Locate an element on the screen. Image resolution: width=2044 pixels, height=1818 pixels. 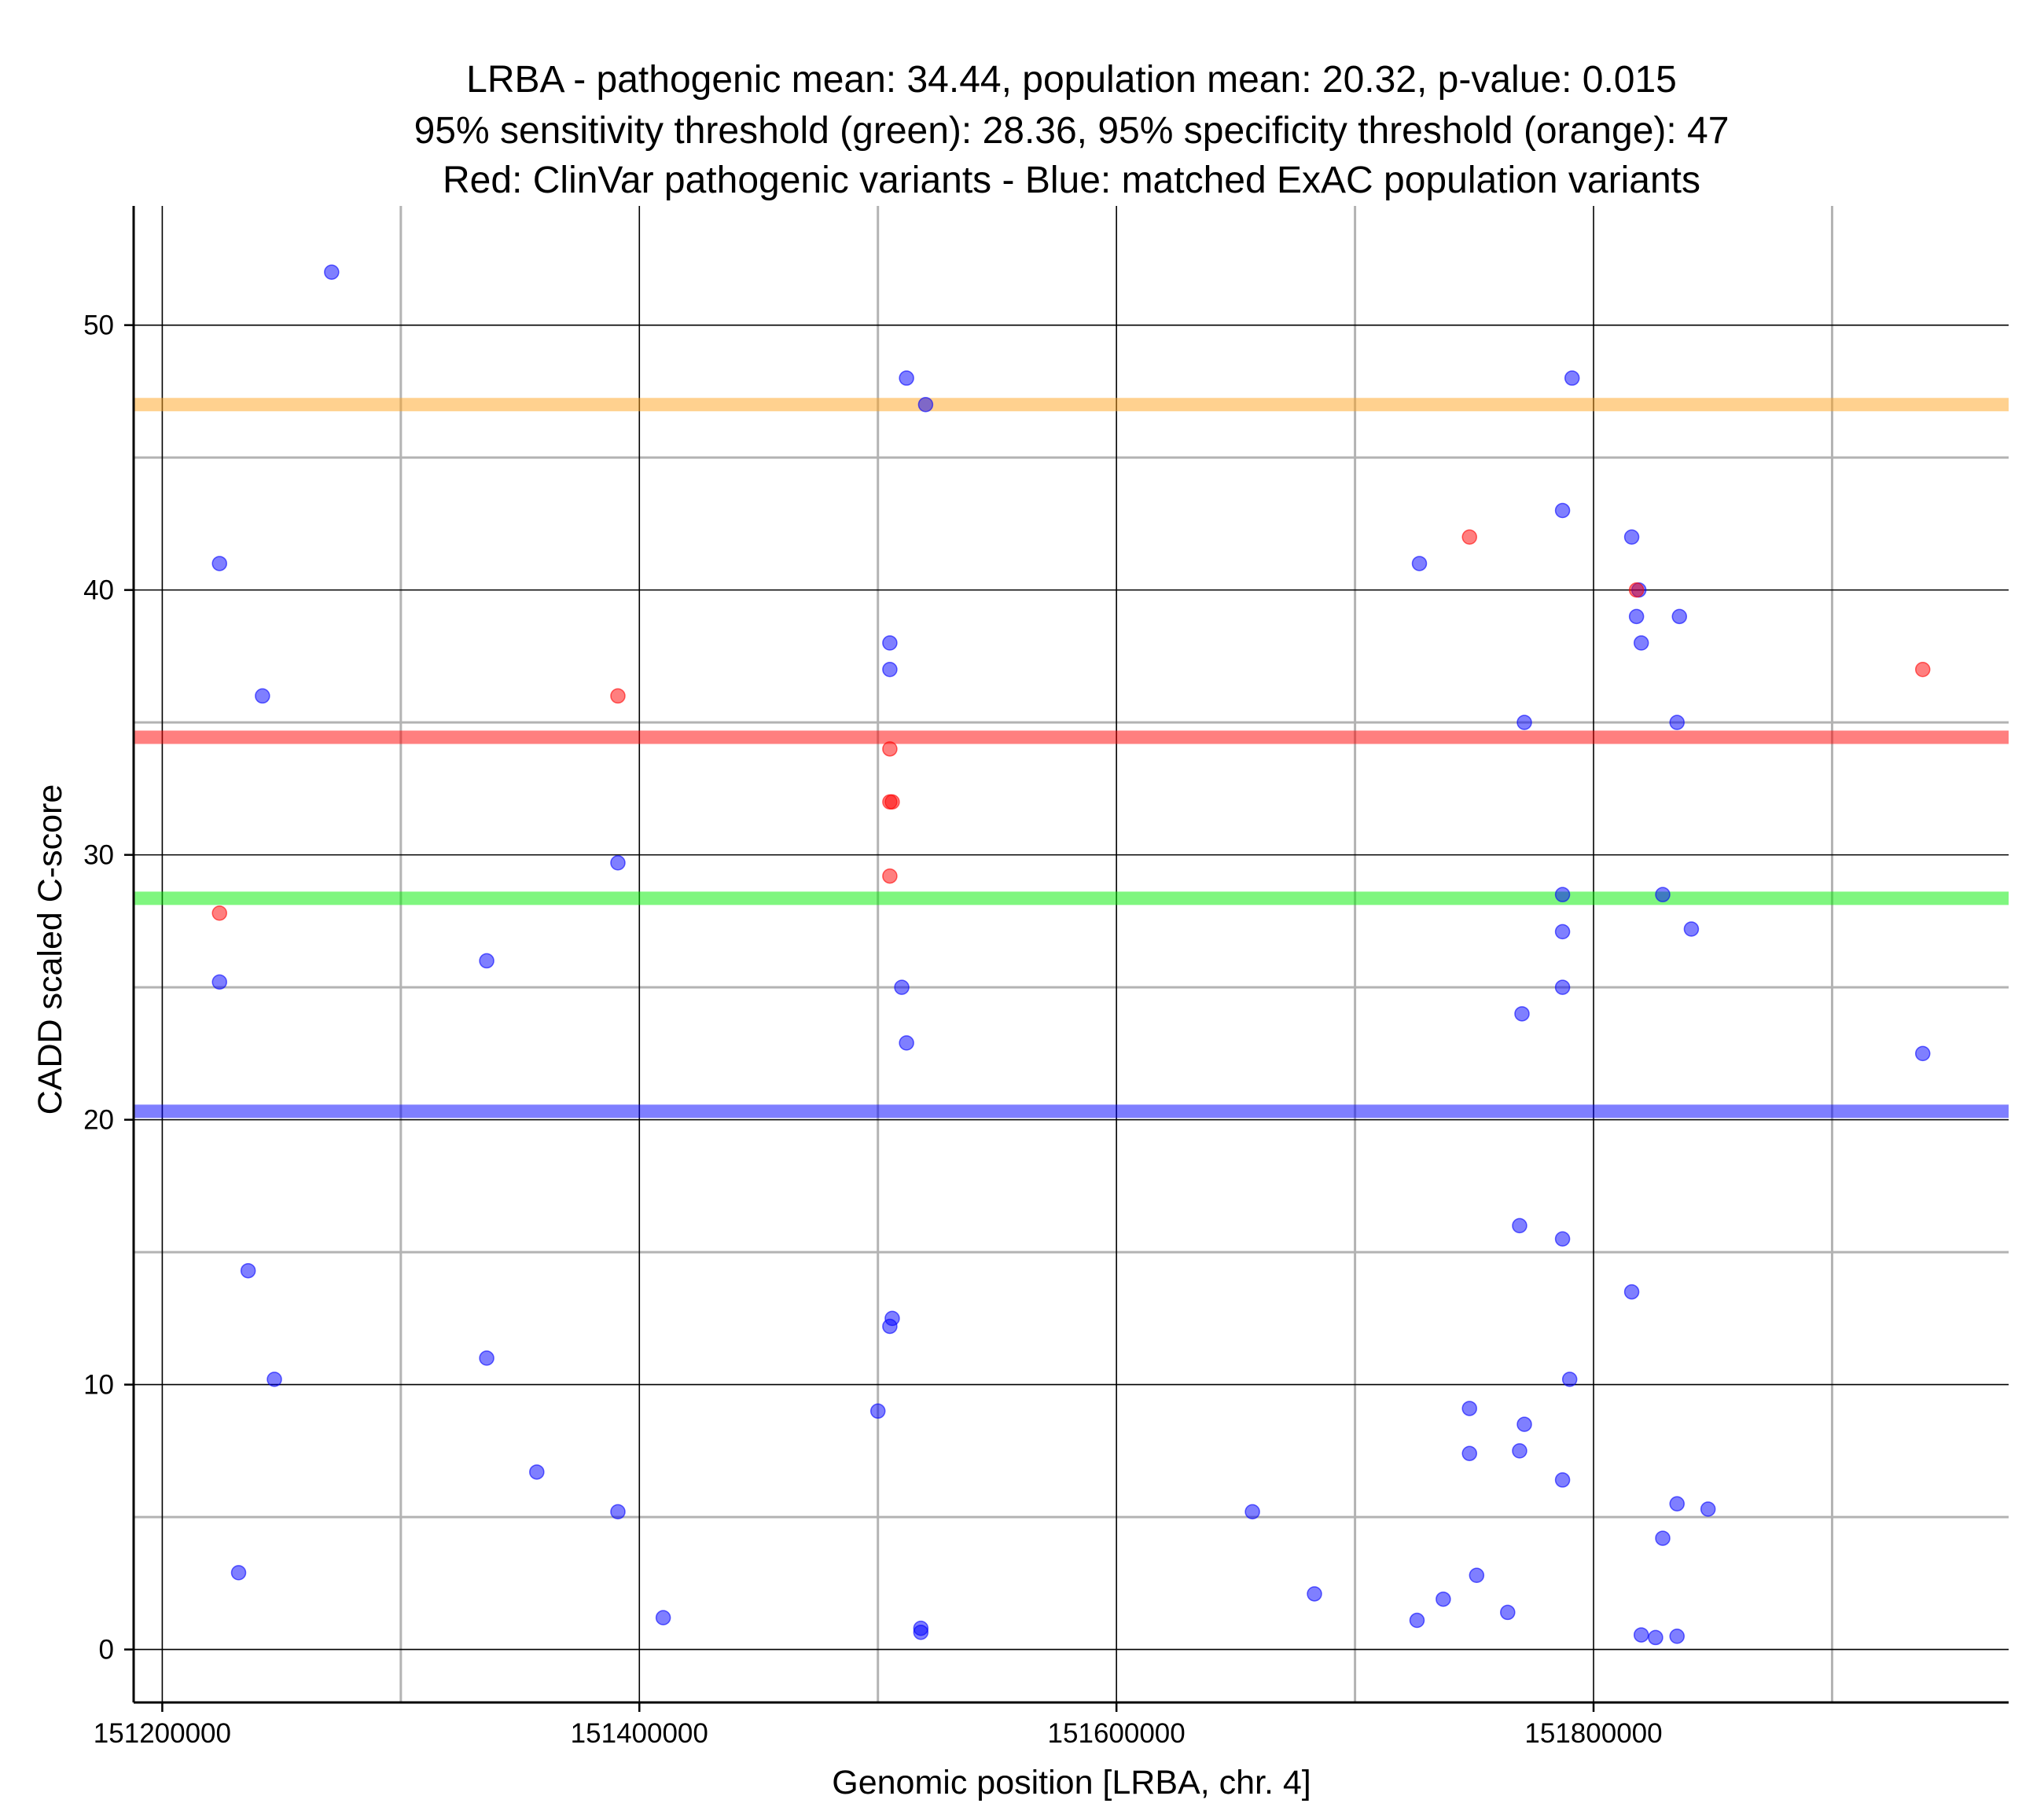
y-tick-label: 30 is located at coordinates (99, 855).